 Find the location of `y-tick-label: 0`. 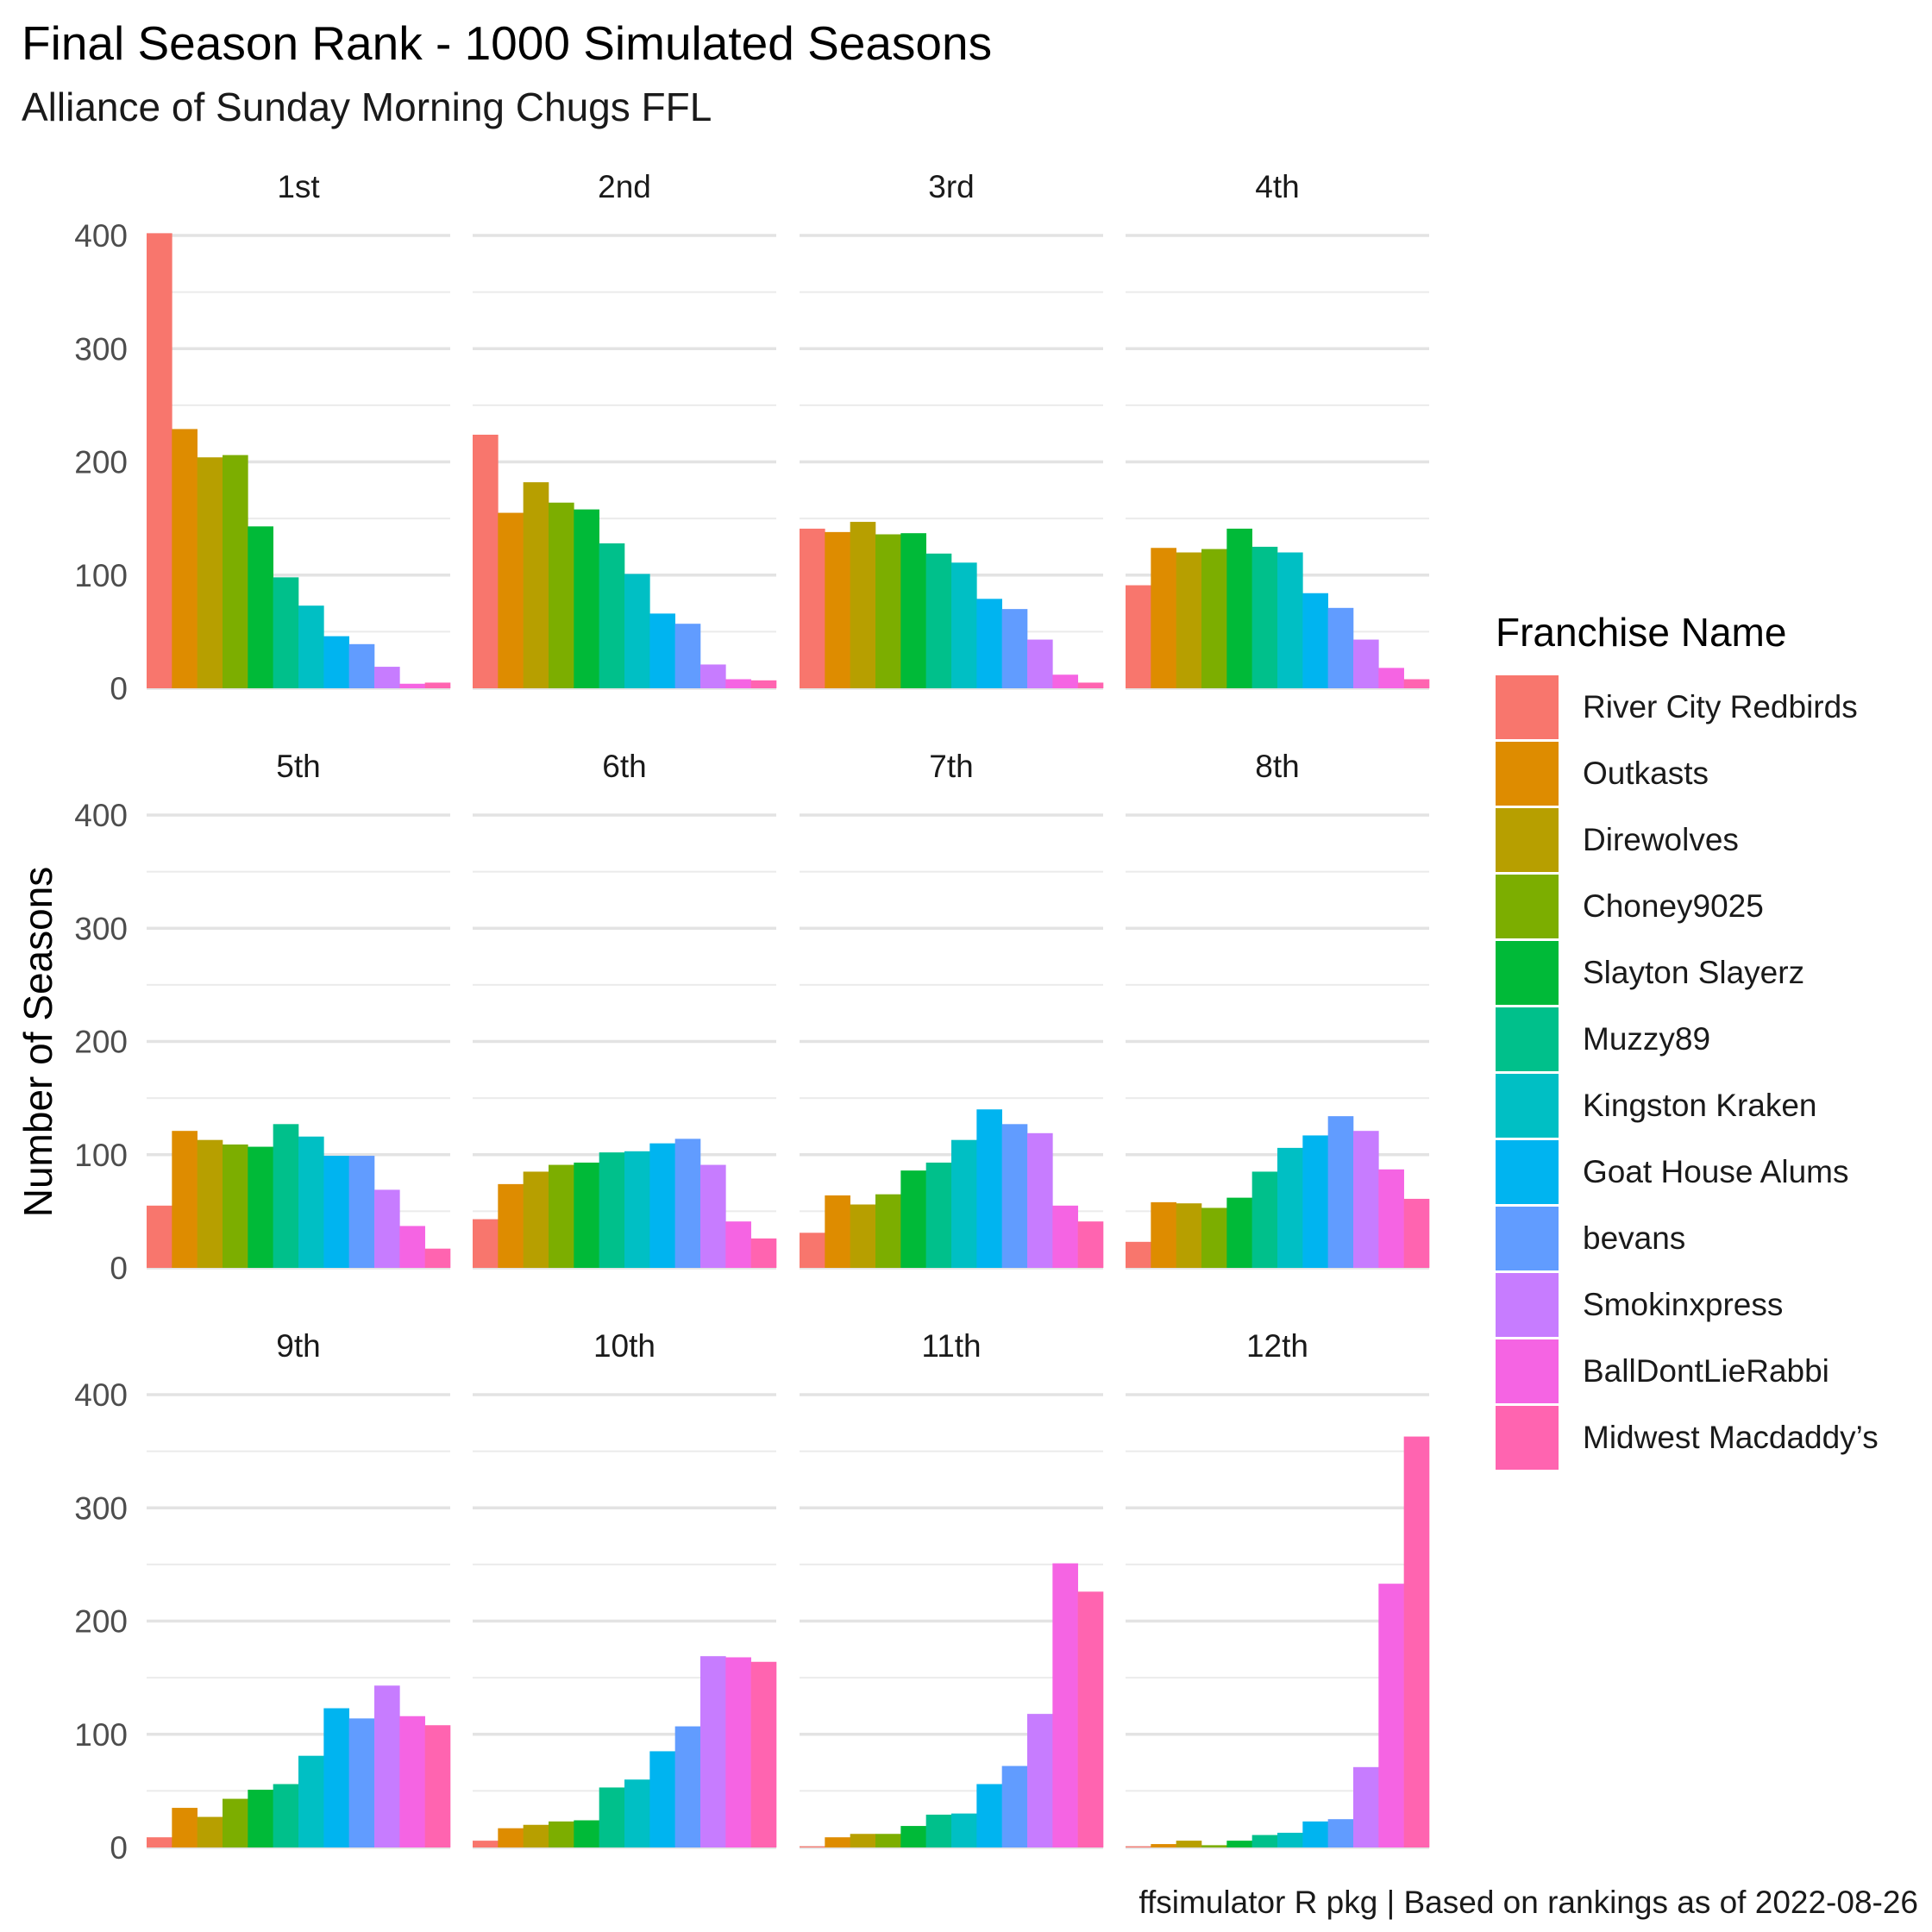

y-tick-label: 0 is located at coordinates (119, 1848).